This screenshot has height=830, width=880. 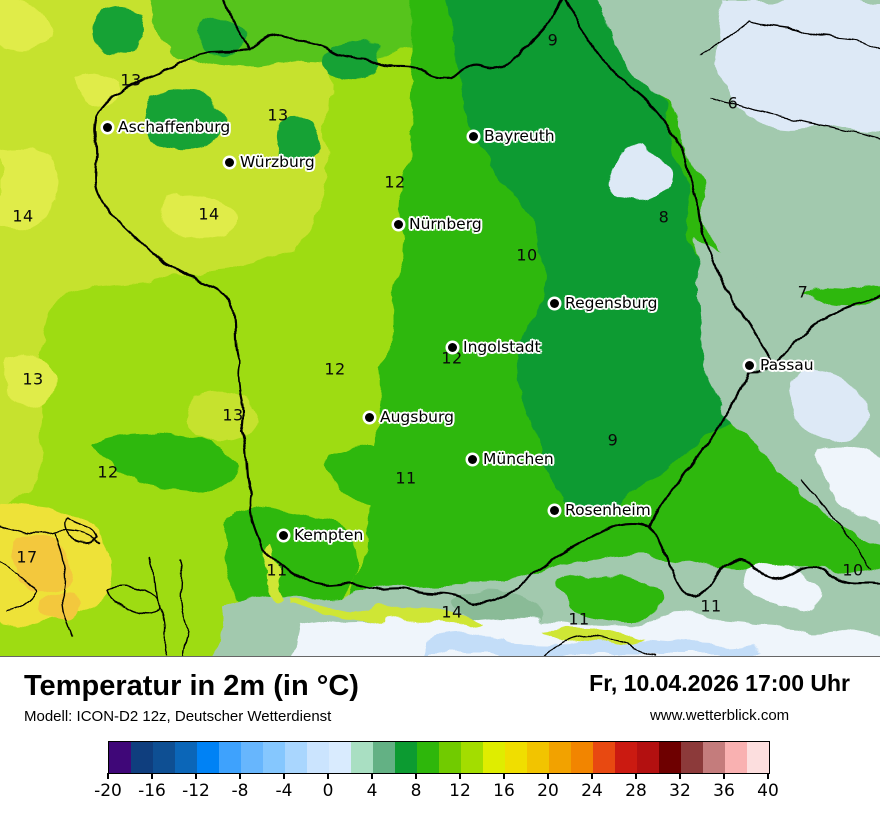 I want to click on temperature-scale: -20 -16 -12 -8 -4 0 4 8 12 16 20 24 28 32 36 40, so click(x=440, y=775).